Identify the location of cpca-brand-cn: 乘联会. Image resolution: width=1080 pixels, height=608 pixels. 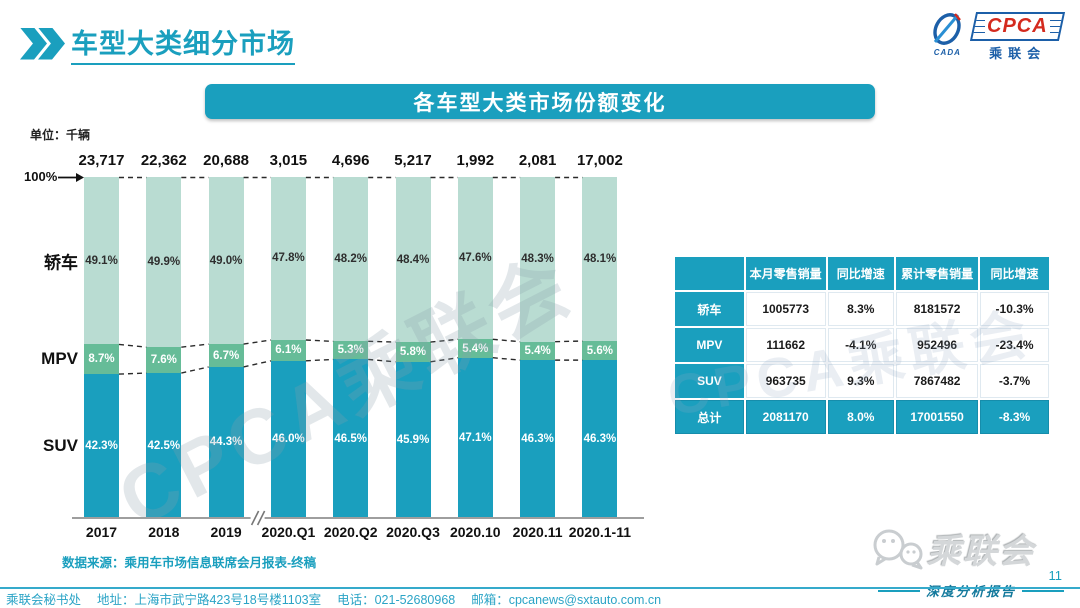
(1018, 53).